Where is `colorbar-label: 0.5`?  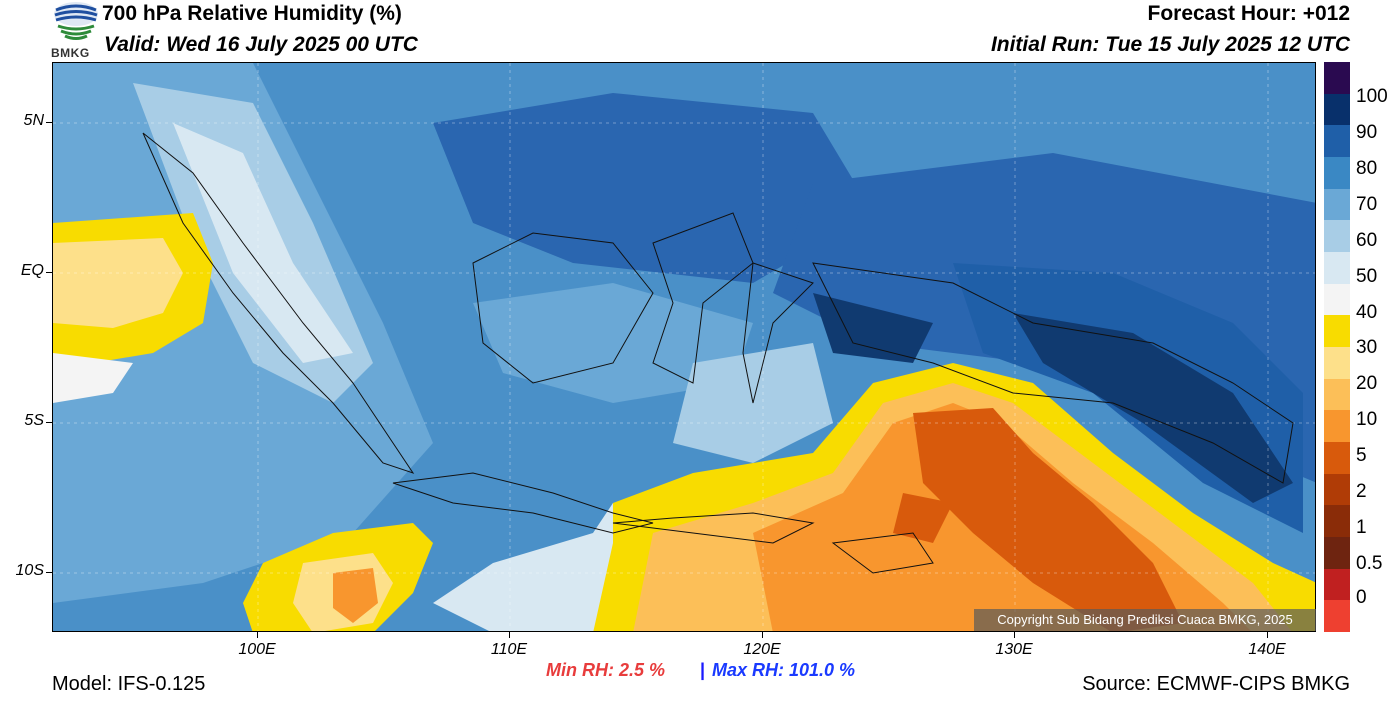
colorbar-label: 0.5 is located at coordinates (1369, 563).